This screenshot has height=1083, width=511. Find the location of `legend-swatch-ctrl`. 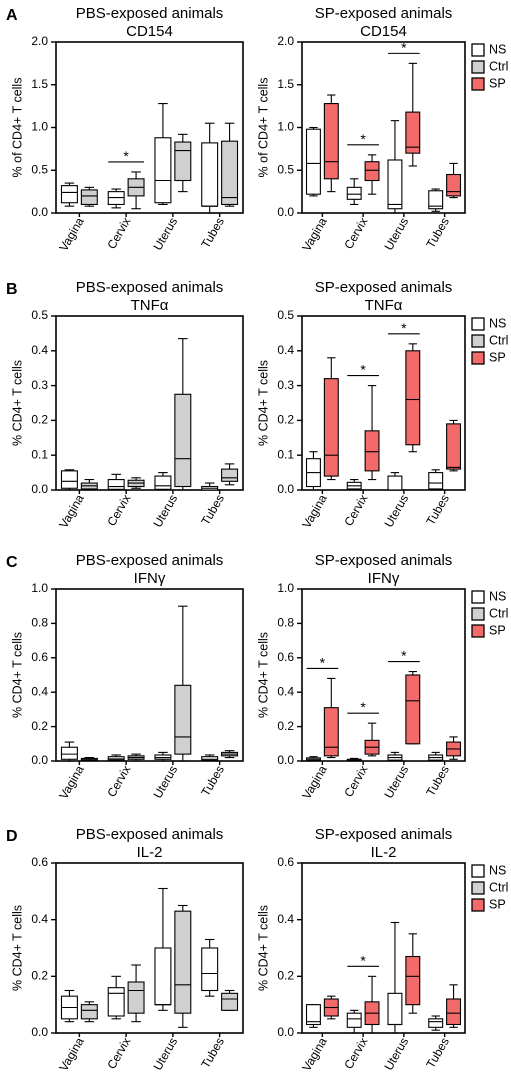

legend-swatch-ctrl is located at coordinates (478, 67).